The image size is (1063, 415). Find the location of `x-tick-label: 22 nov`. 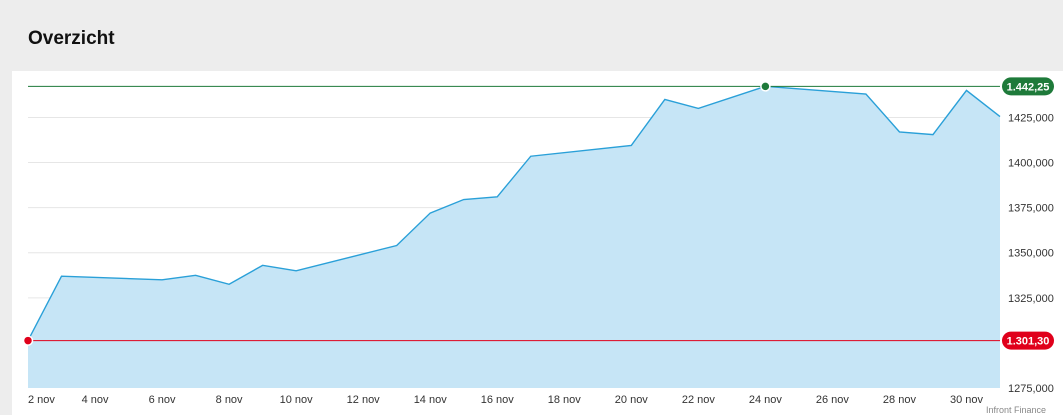

x-tick-label: 22 nov is located at coordinates (699, 400).